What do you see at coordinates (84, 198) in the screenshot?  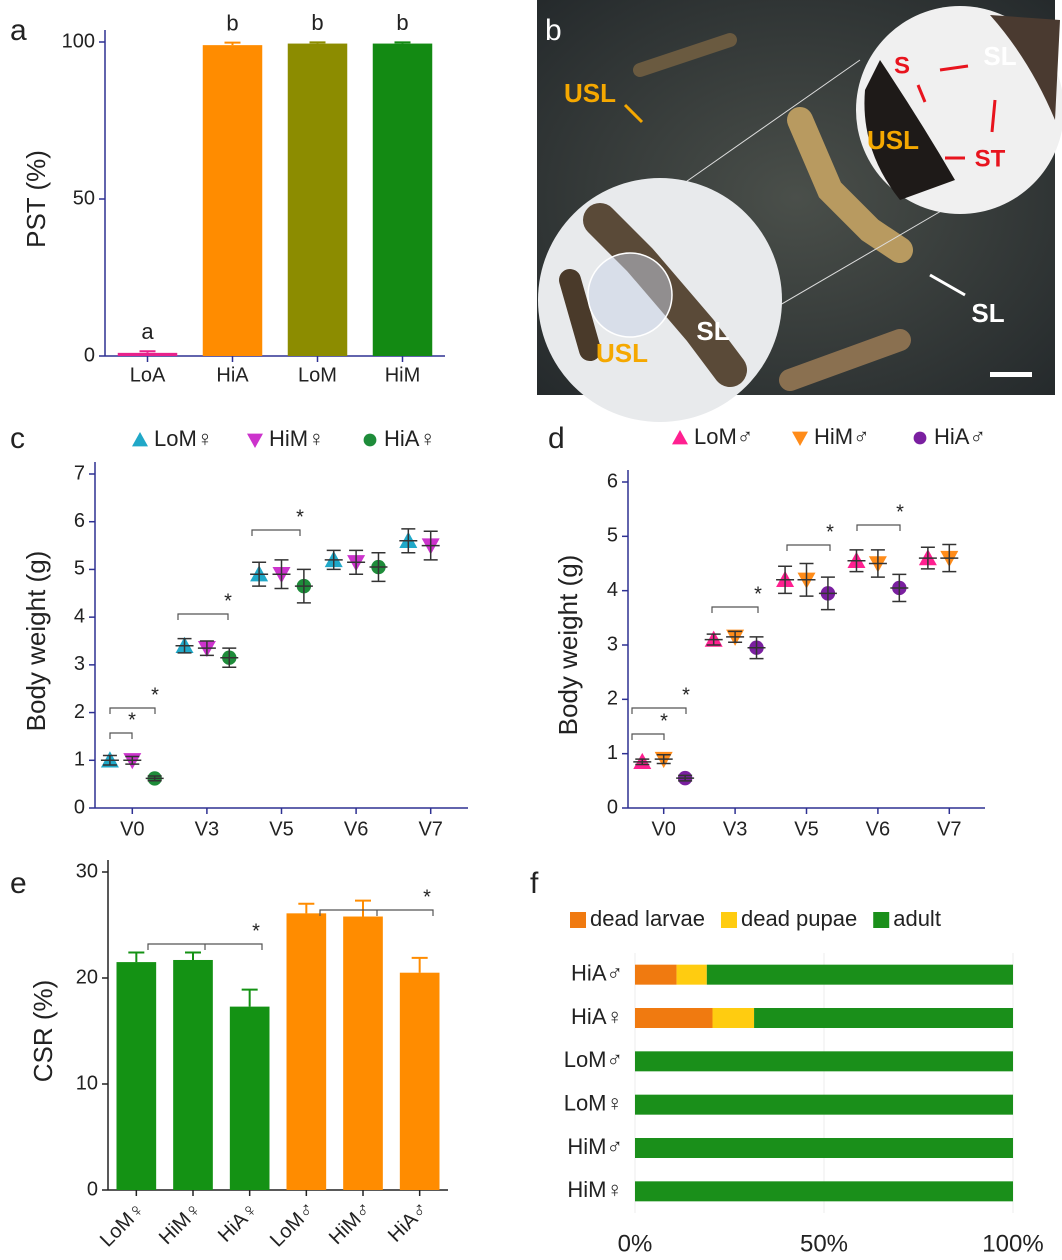 I see `y-tick-label: 50` at bounding box center [84, 198].